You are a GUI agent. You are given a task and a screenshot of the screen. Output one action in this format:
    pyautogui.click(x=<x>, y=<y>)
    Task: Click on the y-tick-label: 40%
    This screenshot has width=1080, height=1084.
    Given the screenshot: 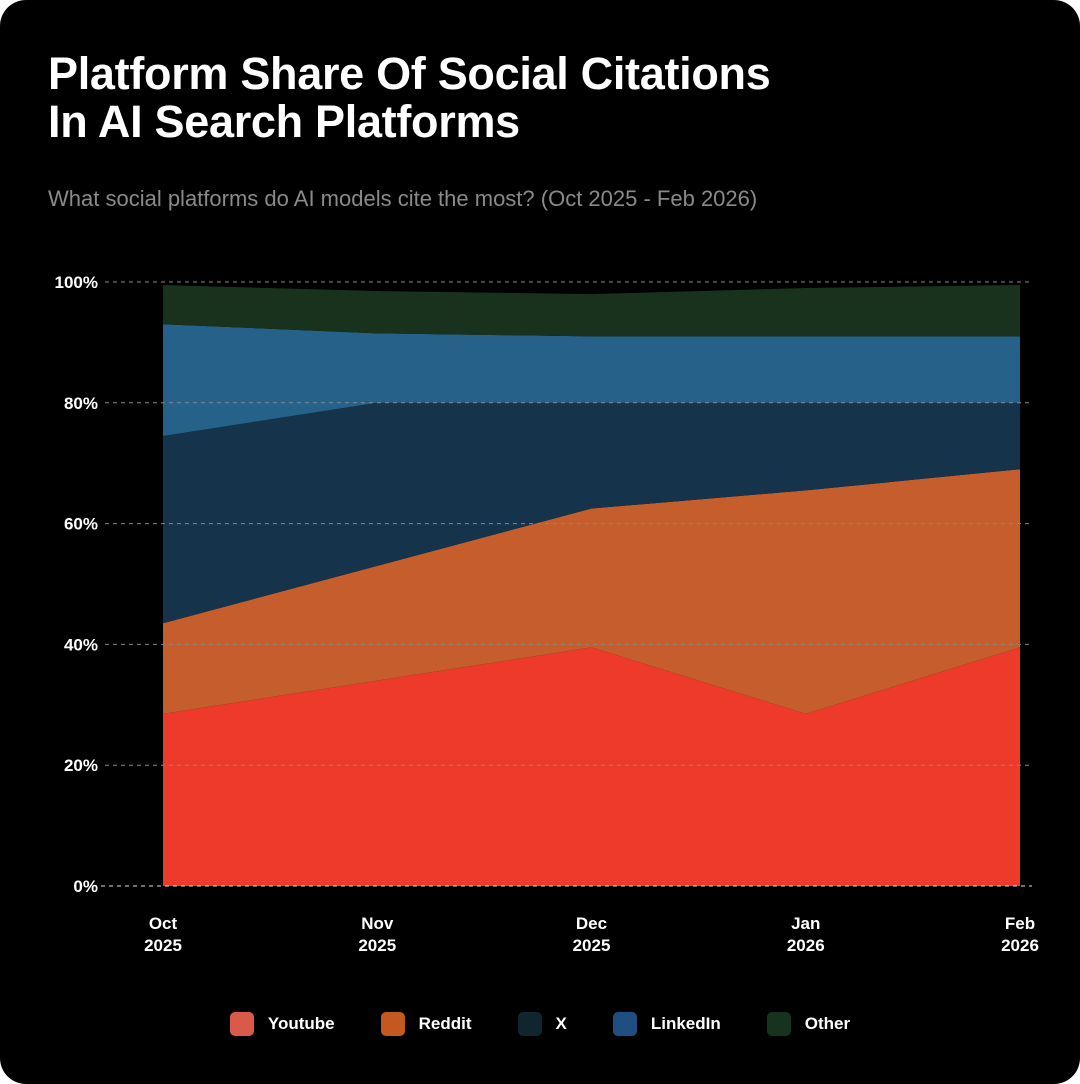 What is the action you would take?
    pyautogui.click(x=81, y=644)
    